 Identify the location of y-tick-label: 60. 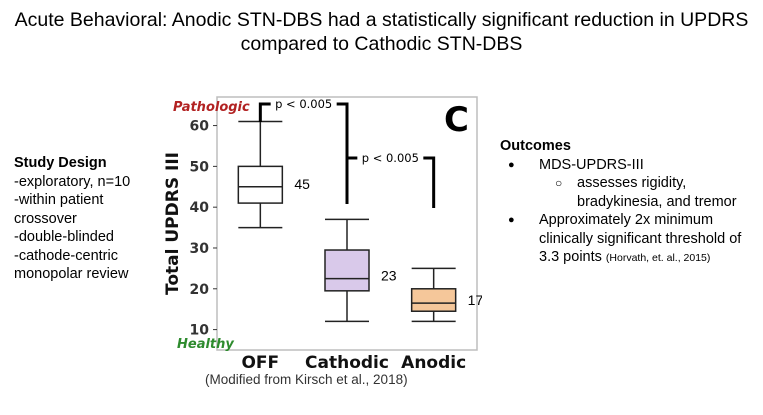
(200, 127).